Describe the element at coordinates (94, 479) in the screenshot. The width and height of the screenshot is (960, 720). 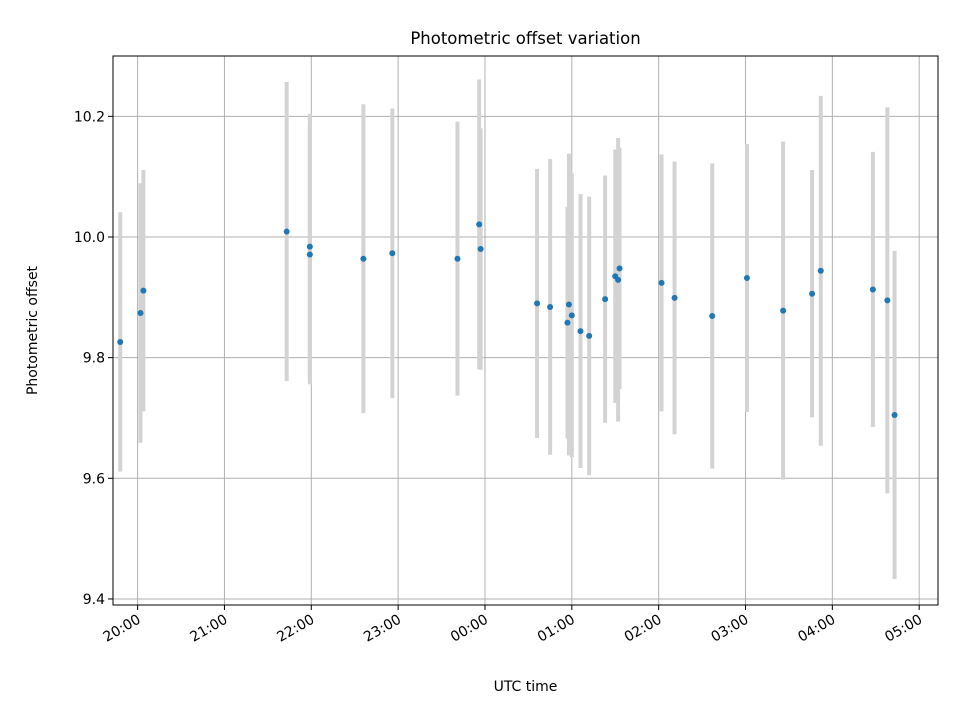
I see `y-tick-label: 9.6` at that location.